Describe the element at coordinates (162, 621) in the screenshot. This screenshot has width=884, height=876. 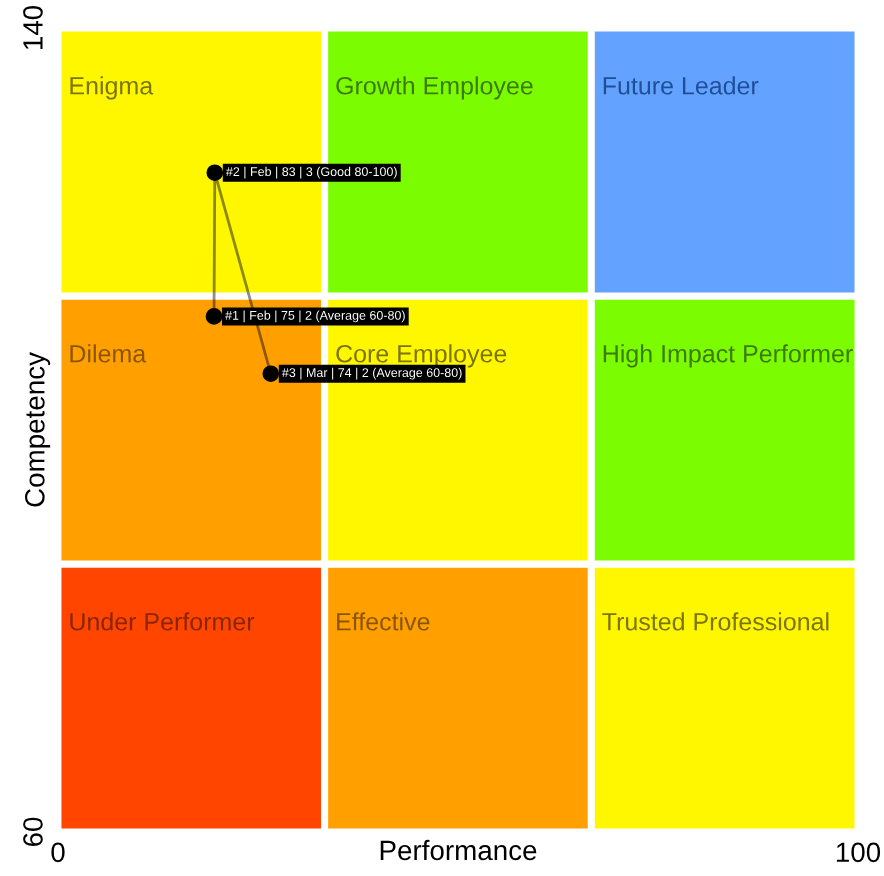
I see `annotation: Under Performer` at that location.